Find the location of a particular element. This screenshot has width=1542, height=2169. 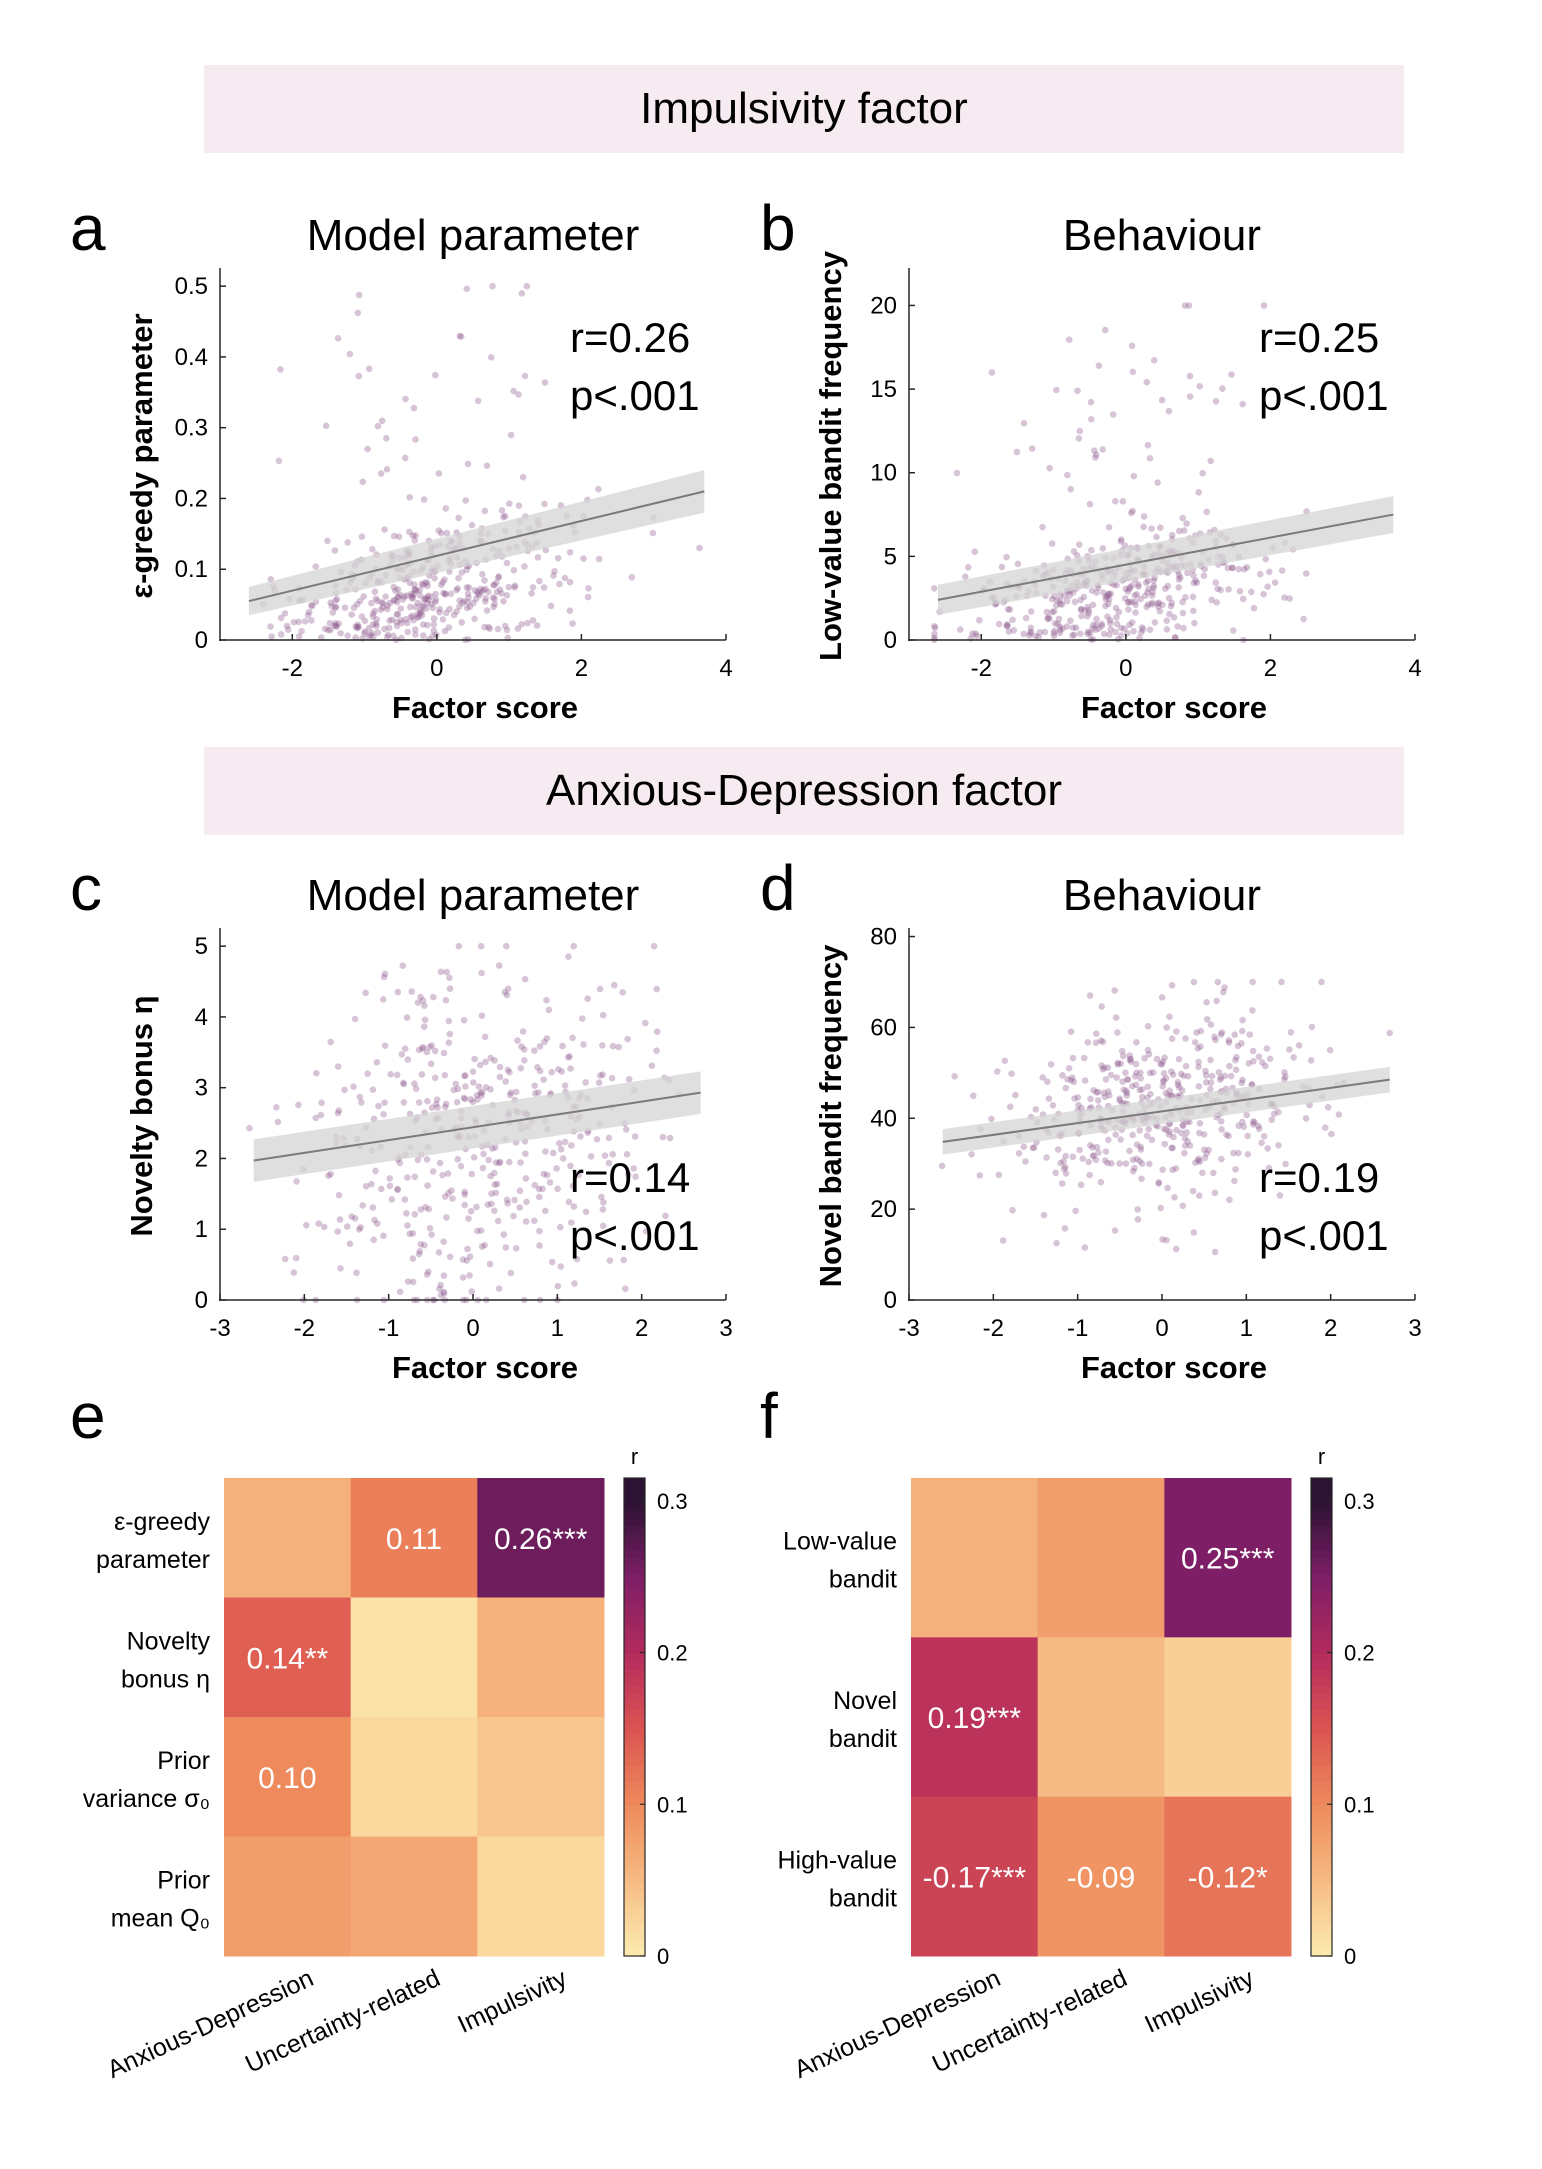

column-label: Impulsivity is located at coordinates (1199, 2001).